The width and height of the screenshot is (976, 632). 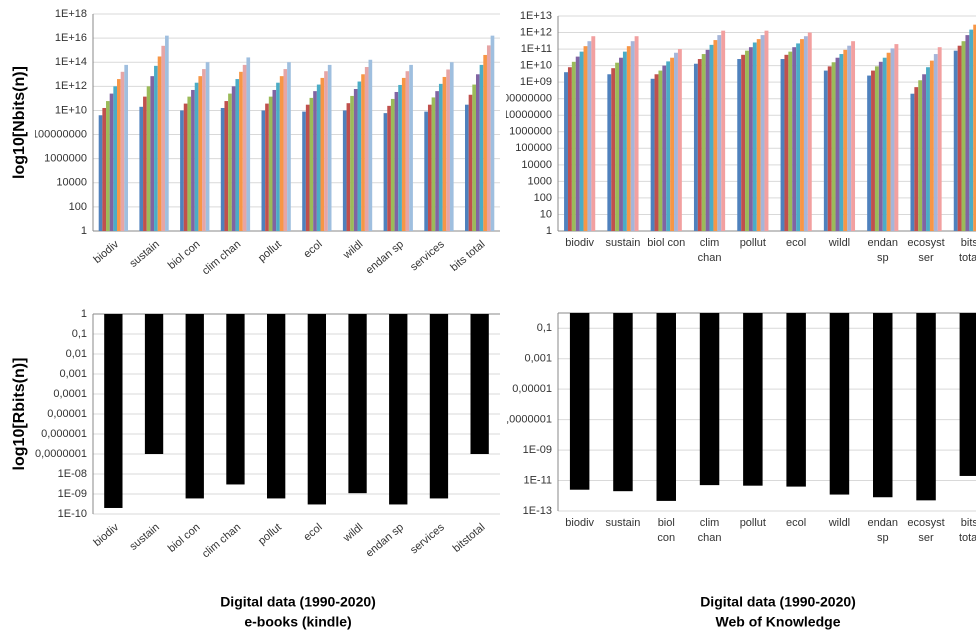 I want to click on y-tick-label: 10000, so click(x=71, y=183).